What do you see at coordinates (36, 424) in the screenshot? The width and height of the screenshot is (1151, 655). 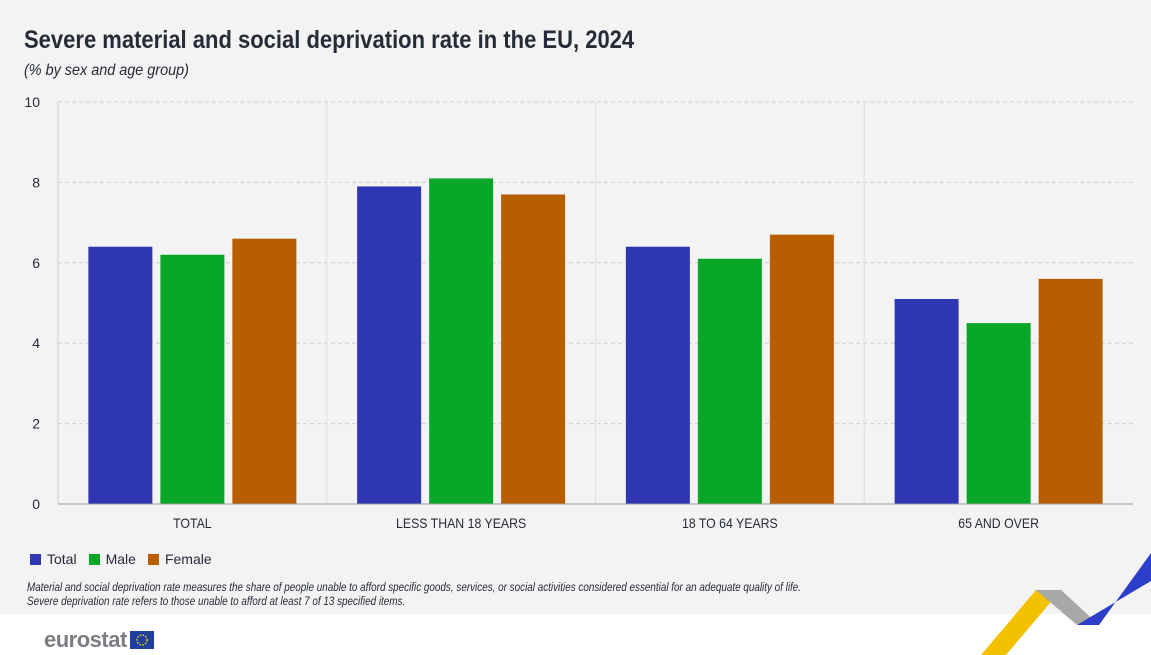 I see `y-tick-label: 2` at bounding box center [36, 424].